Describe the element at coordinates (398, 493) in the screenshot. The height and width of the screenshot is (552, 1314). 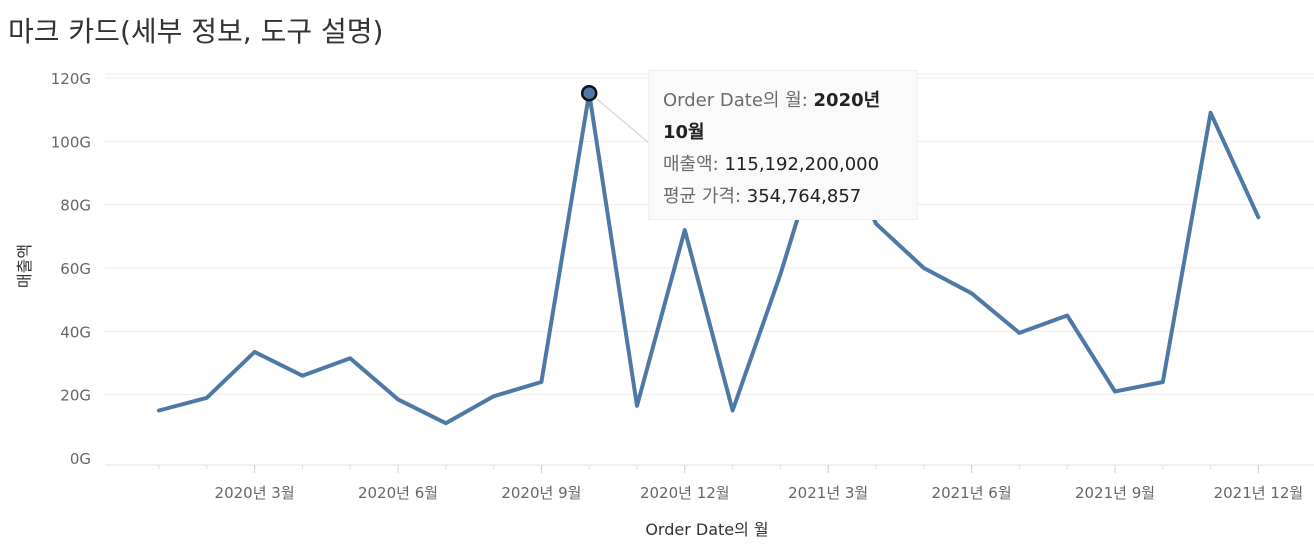
I see `x-tick-label: 2020년 6월` at that location.